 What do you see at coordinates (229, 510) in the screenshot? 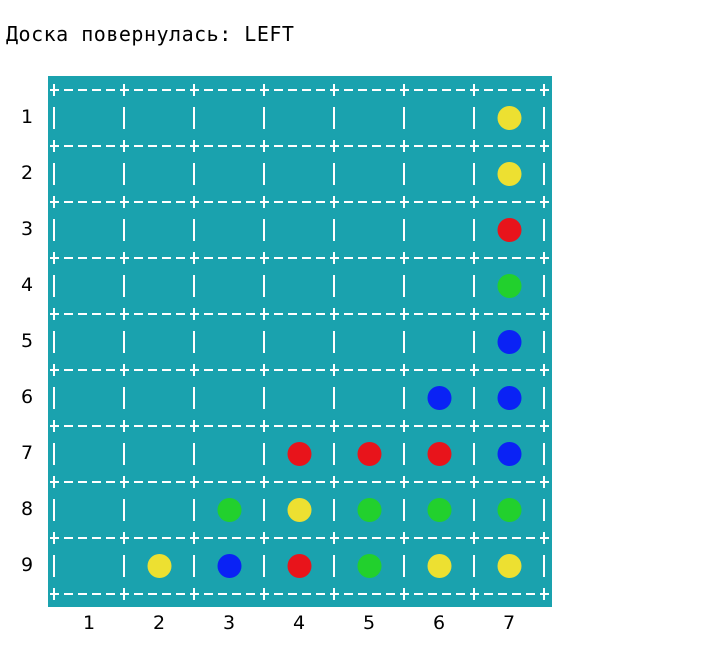
I see `piece-green-r8-c3` at bounding box center [229, 510].